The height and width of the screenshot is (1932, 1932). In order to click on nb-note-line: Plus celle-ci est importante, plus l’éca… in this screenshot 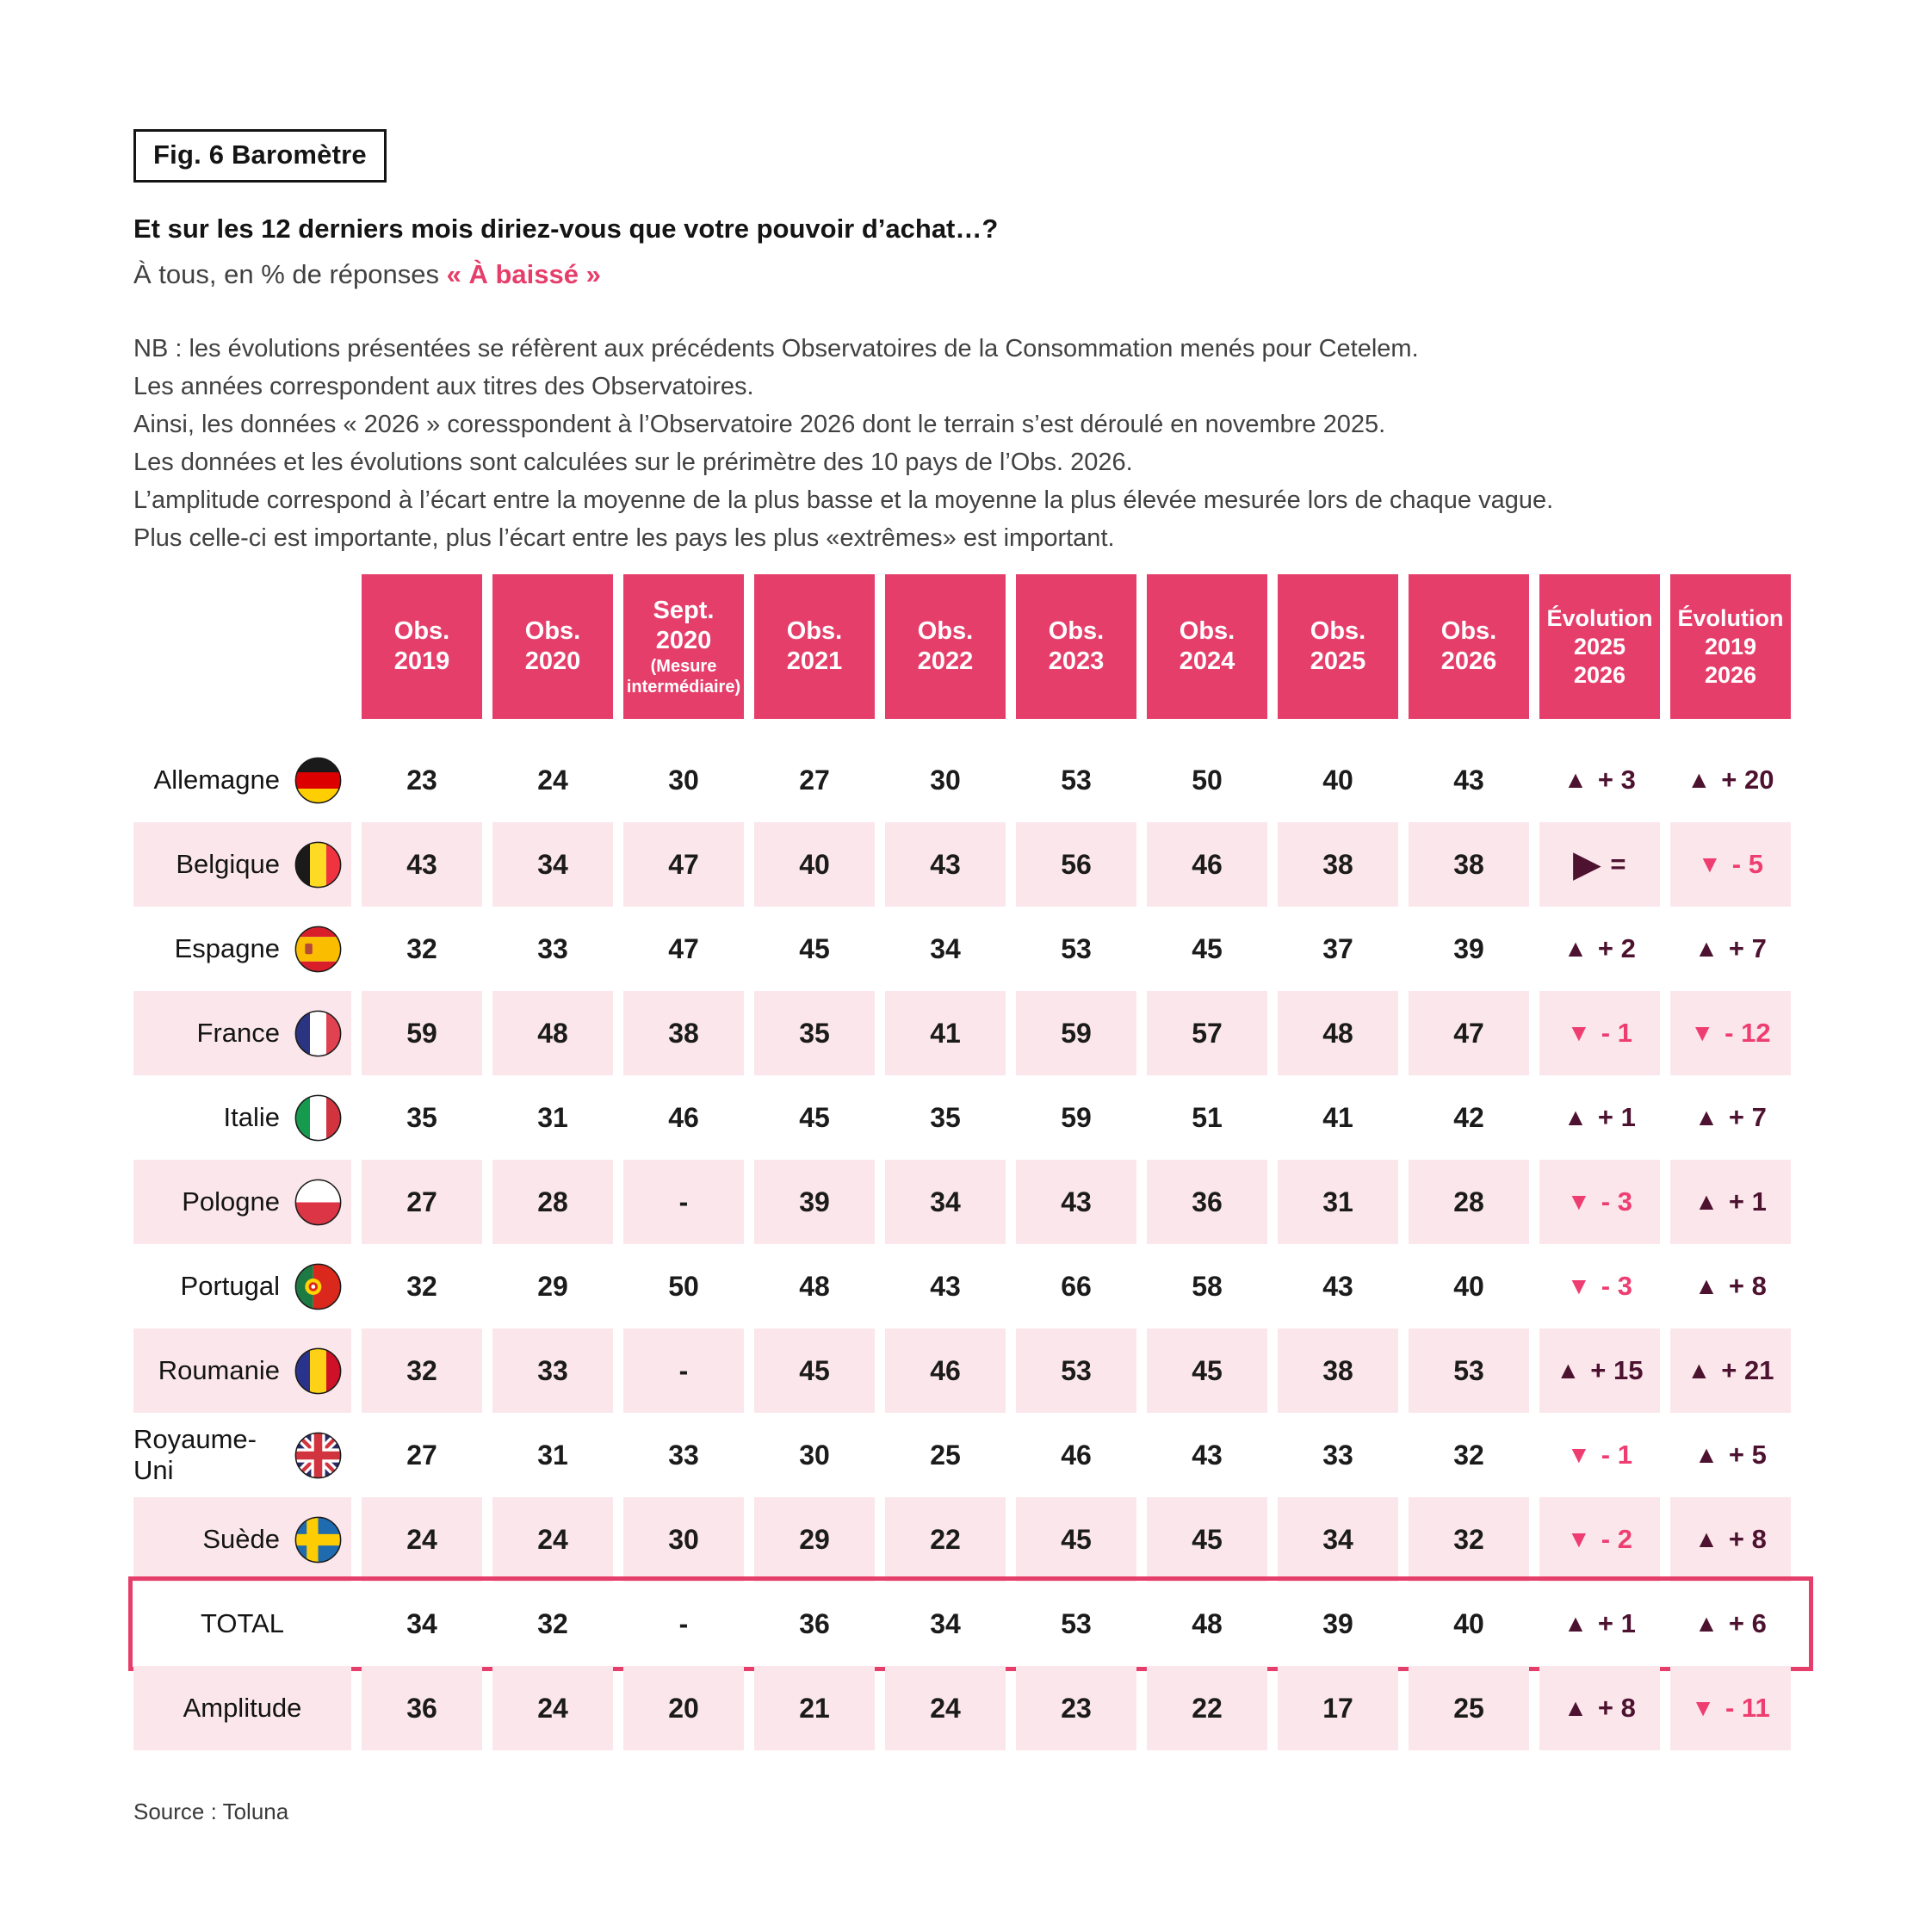, I will do `click(624, 538)`.